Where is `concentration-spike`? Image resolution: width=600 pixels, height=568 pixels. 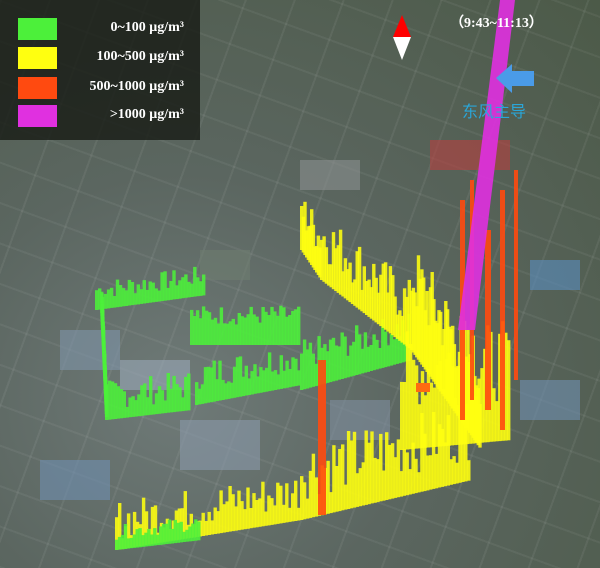 concentration-spike is located at coordinates (322, 437).